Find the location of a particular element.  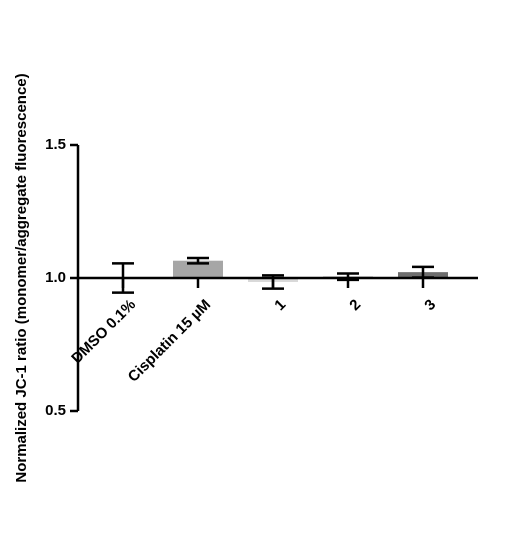

y-tick-label: 1.5 is located at coordinates (55, 144).